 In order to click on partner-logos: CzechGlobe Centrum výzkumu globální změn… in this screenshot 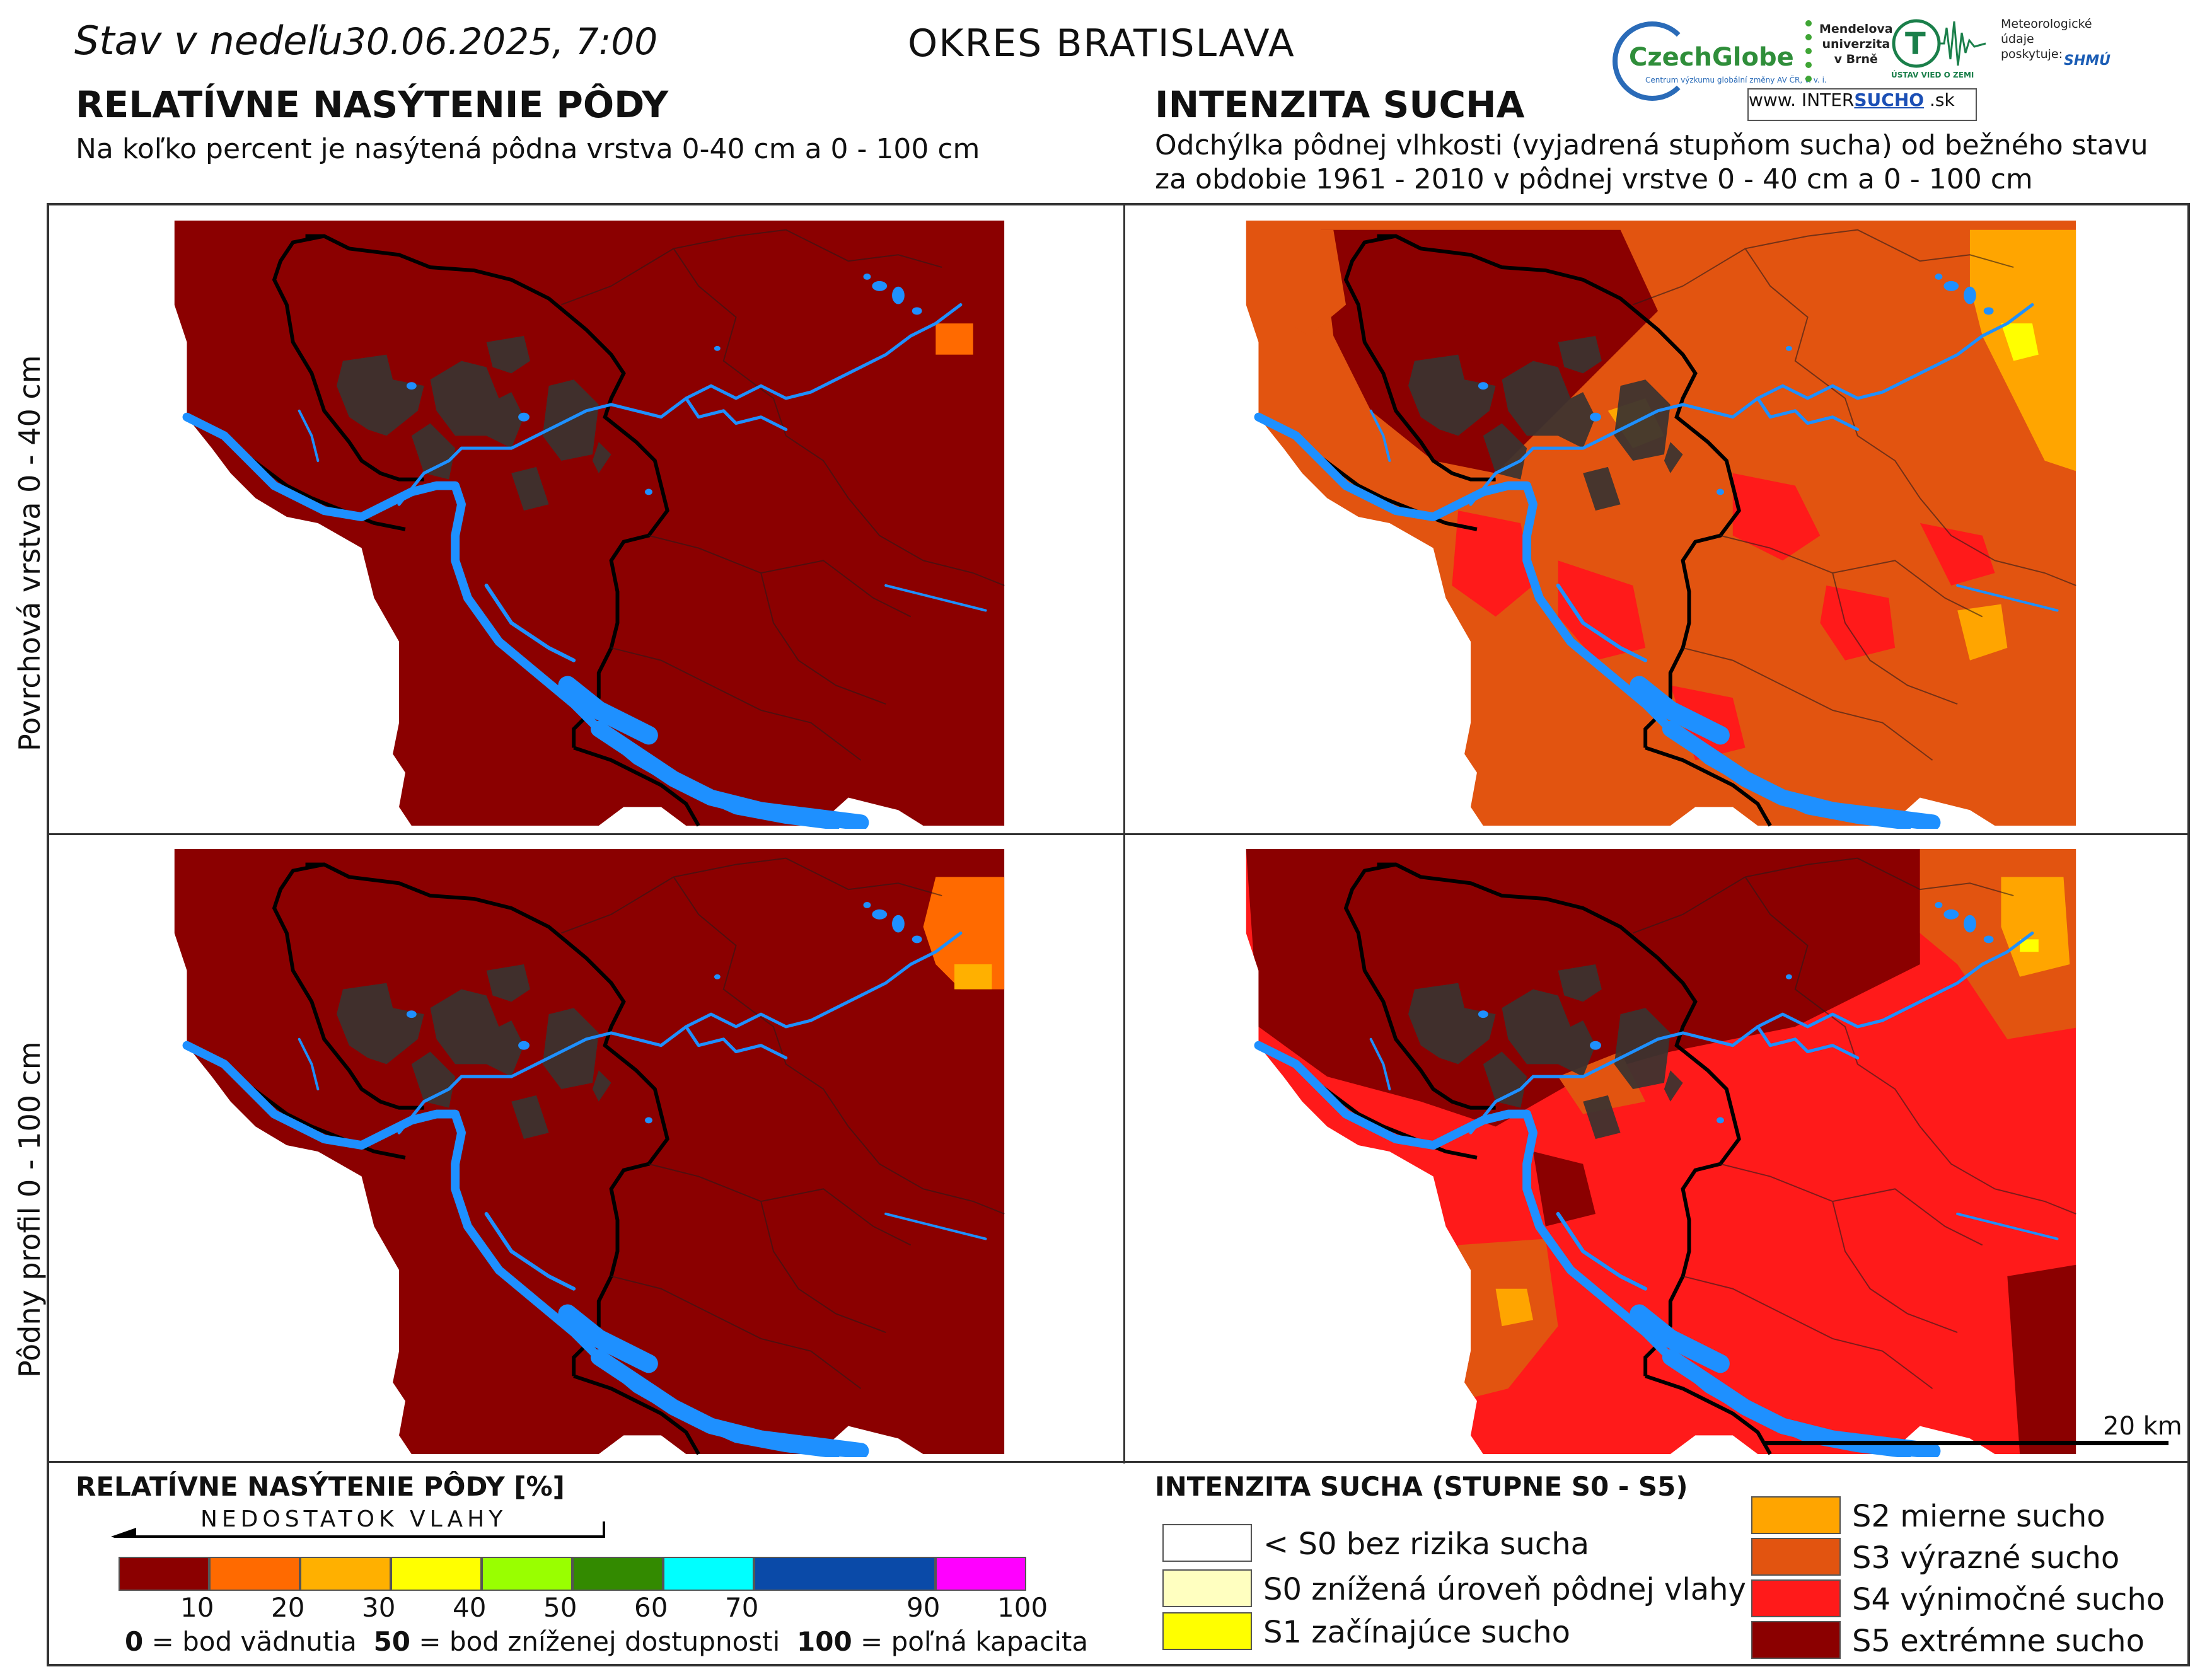, I will do `click(1903, 66)`.